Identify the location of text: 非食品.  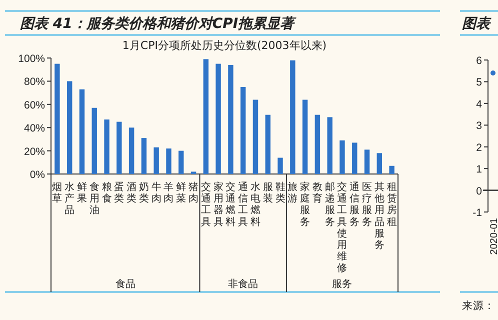
(243, 284).